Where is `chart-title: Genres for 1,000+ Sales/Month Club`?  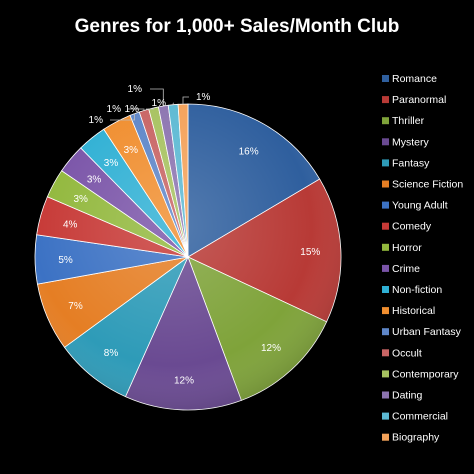 chart-title: Genres for 1,000+ Sales/Month Club is located at coordinates (237, 26).